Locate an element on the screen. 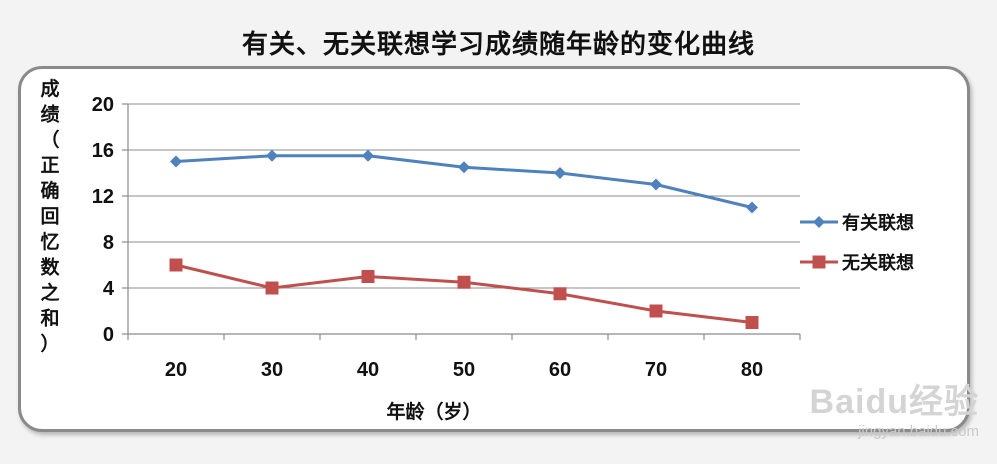 This screenshot has width=997, height=464. watermark-url: jingyan.baidu.com is located at coordinates (918, 431).